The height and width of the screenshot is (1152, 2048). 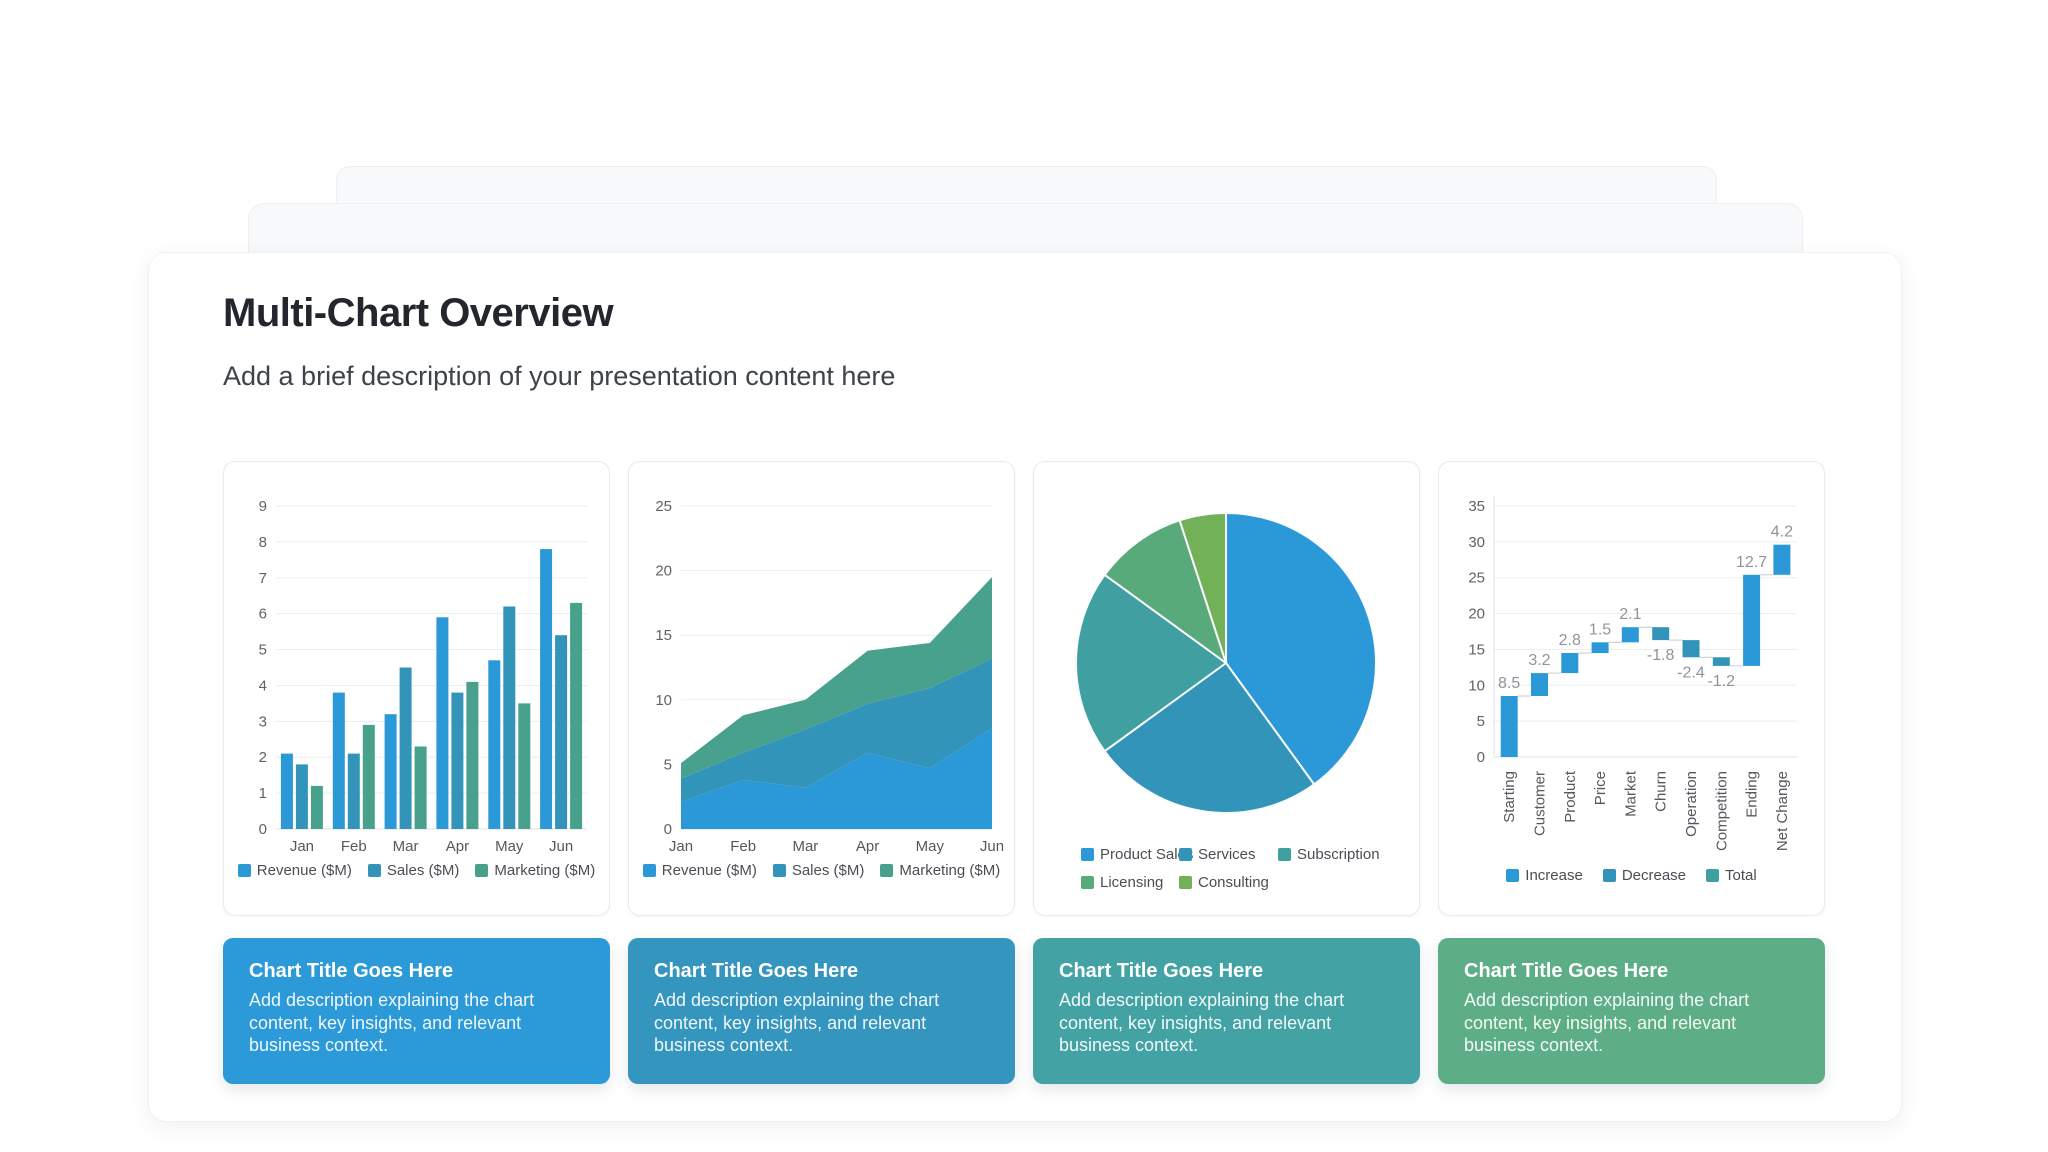 I want to click on waterfall-bar-operation, so click(x=1691, y=649).